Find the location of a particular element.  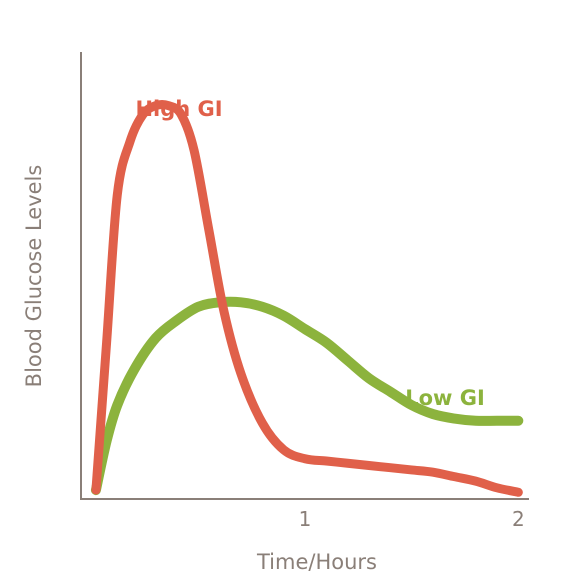

series-label-low-gi: Low GI is located at coordinates (445, 398).